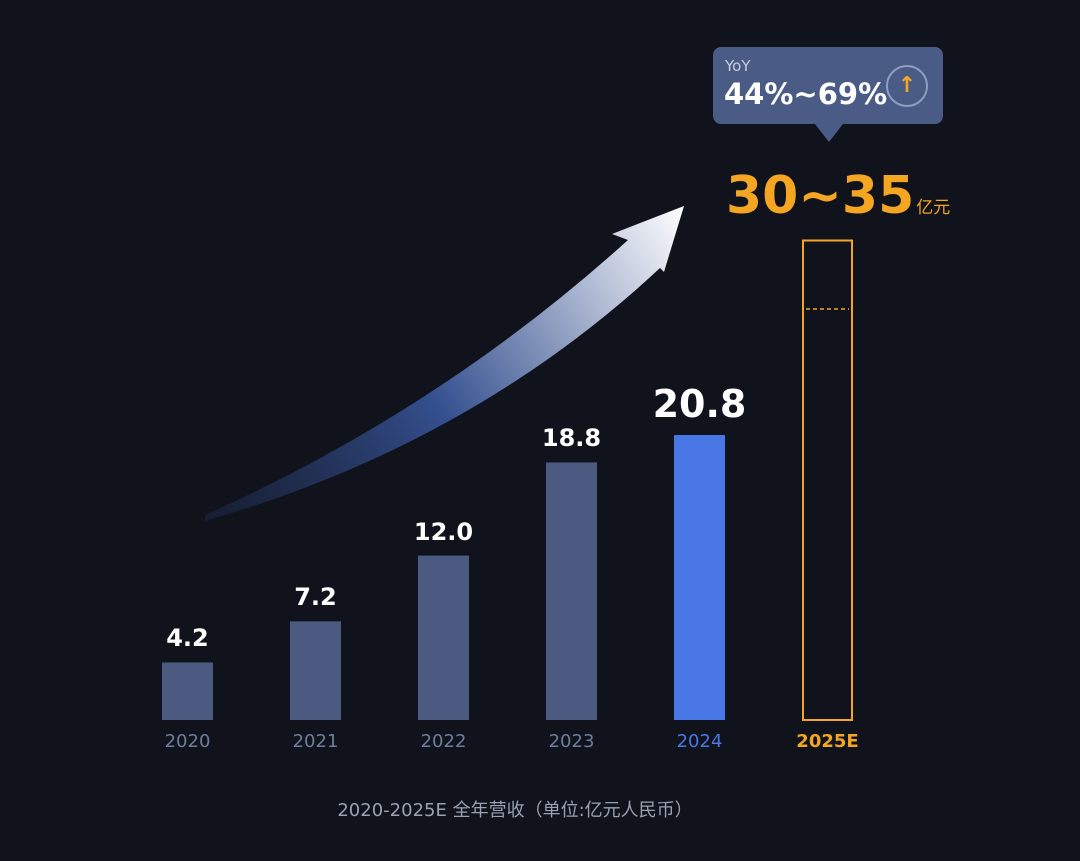 The height and width of the screenshot is (861, 1080). Describe the element at coordinates (827, 741) in the screenshot. I see `x-tick-label: 2025E` at that location.